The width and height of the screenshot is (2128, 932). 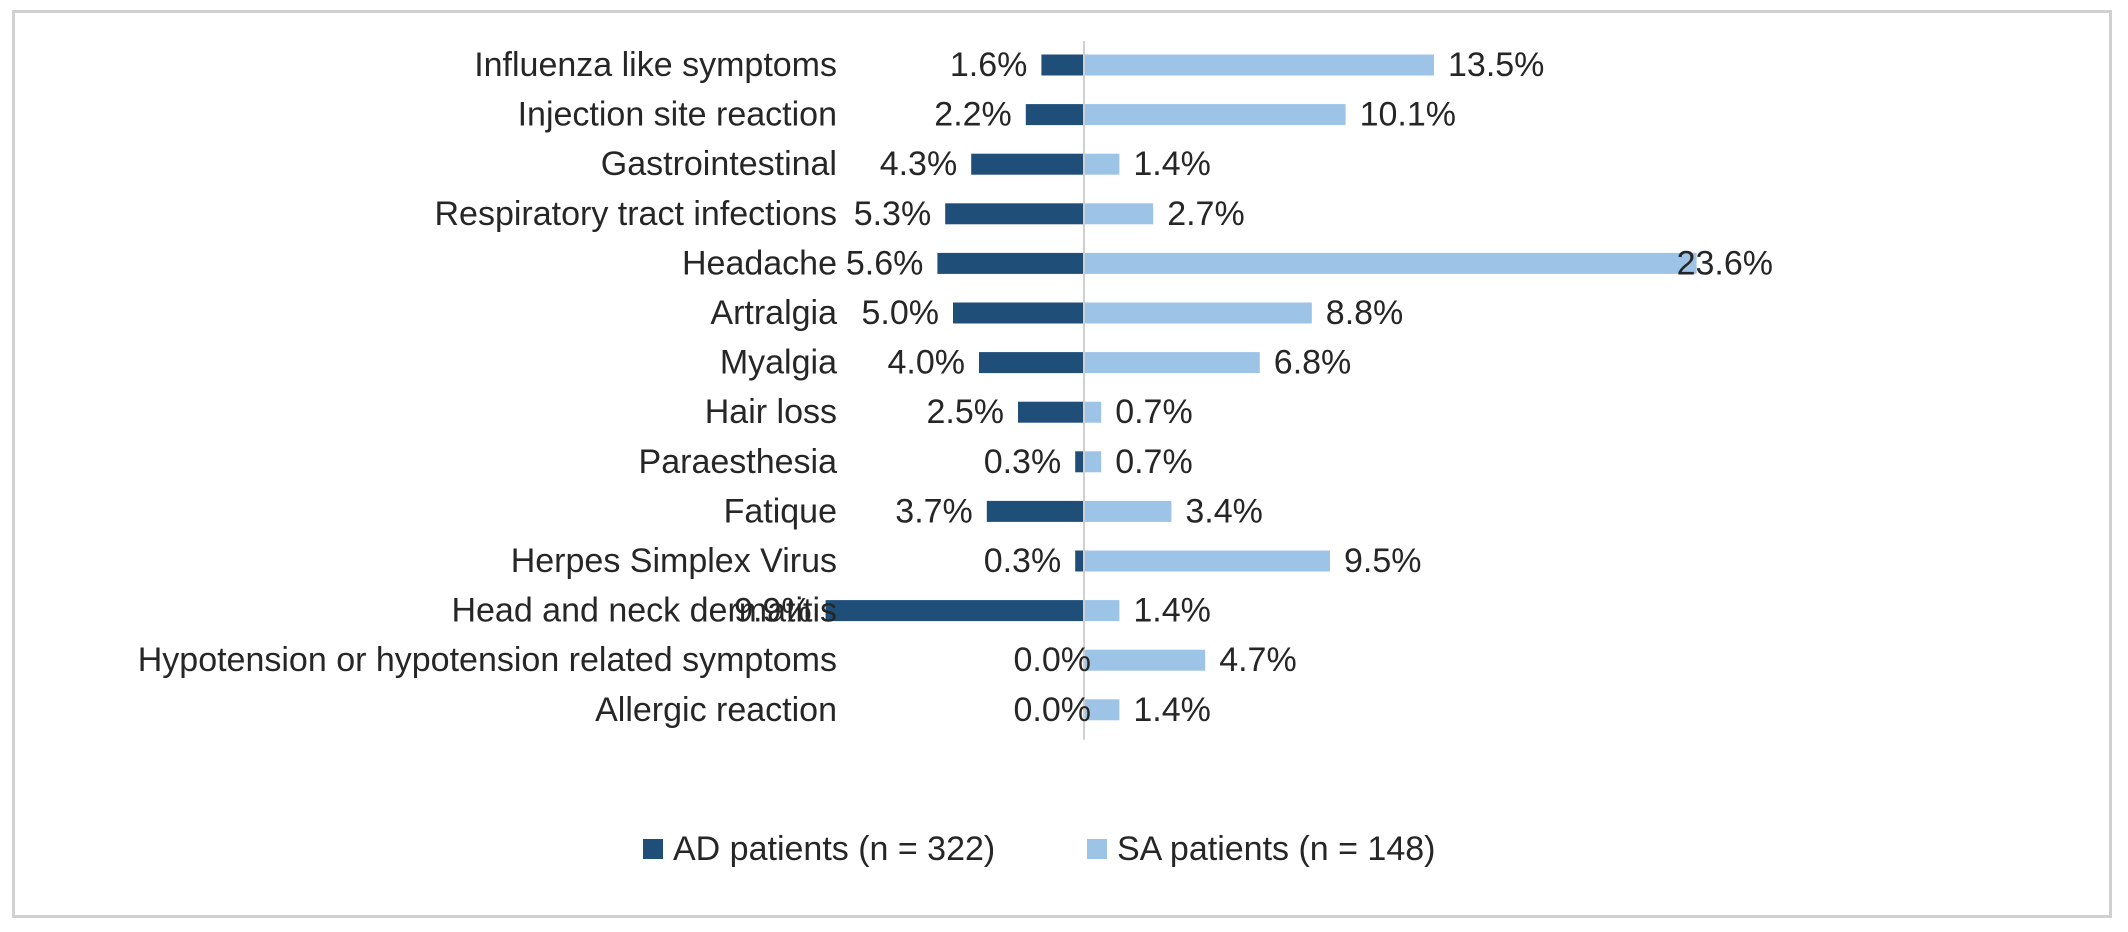 What do you see at coordinates (1258, 65) in the screenshot?
I see `bar-sa-influenza-like-symptoms` at bounding box center [1258, 65].